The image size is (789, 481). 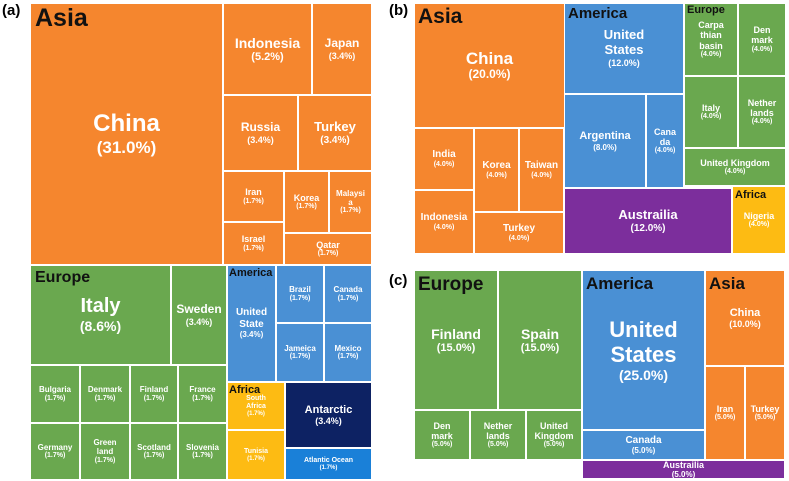 I want to click on cell-name: Green land, so click(x=105, y=447).